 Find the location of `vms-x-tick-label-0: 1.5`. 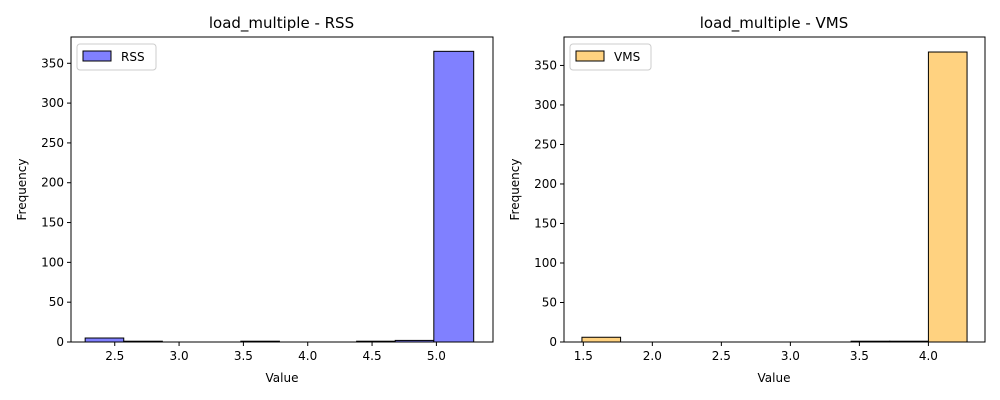

vms-x-tick-label-0: 1.5 is located at coordinates (583, 356).